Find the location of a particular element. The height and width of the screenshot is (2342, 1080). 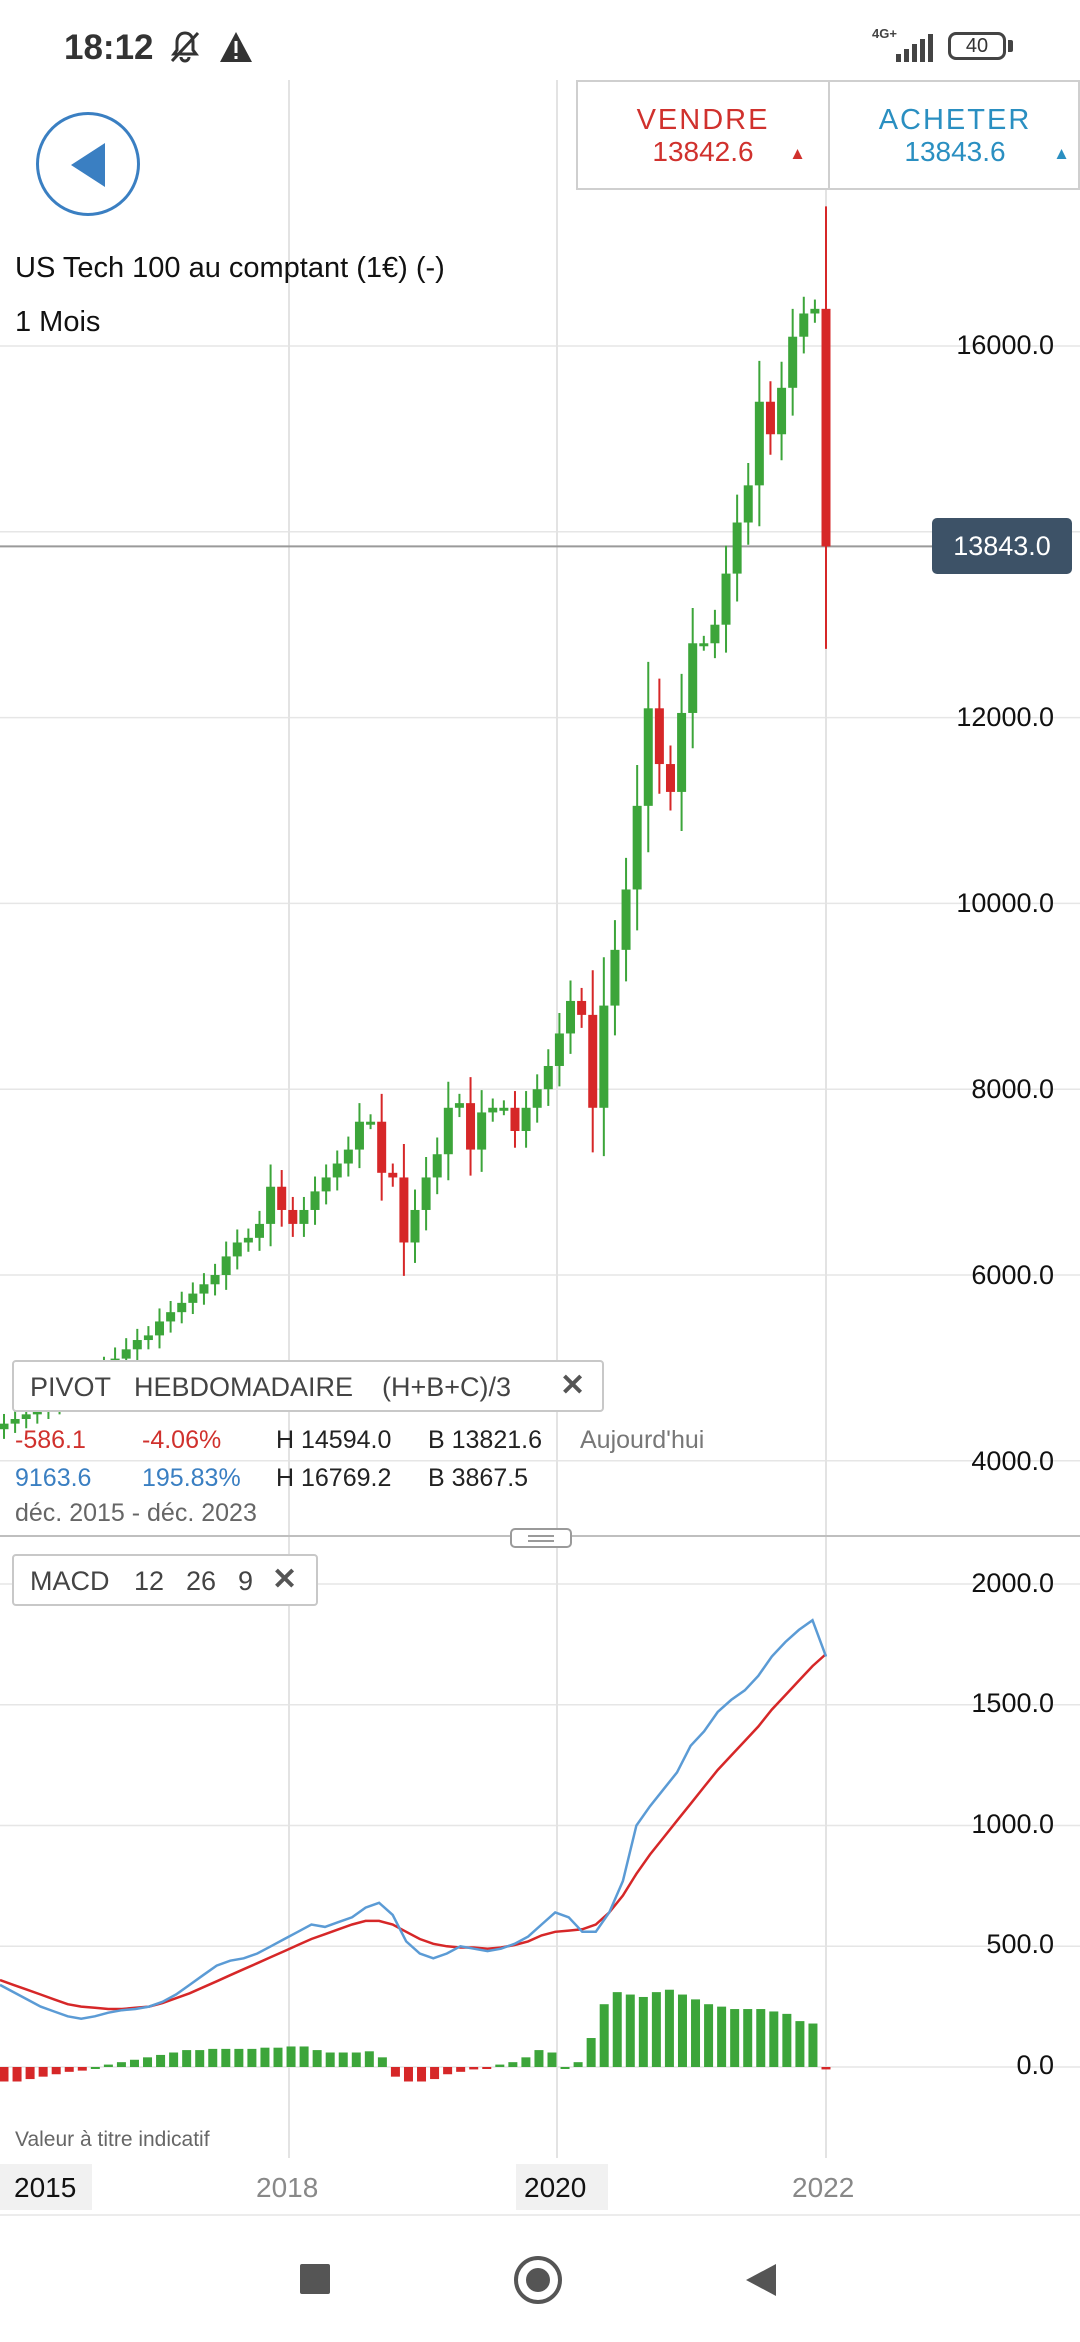

macd-param-slow: 26 is located at coordinates (201, 1581).